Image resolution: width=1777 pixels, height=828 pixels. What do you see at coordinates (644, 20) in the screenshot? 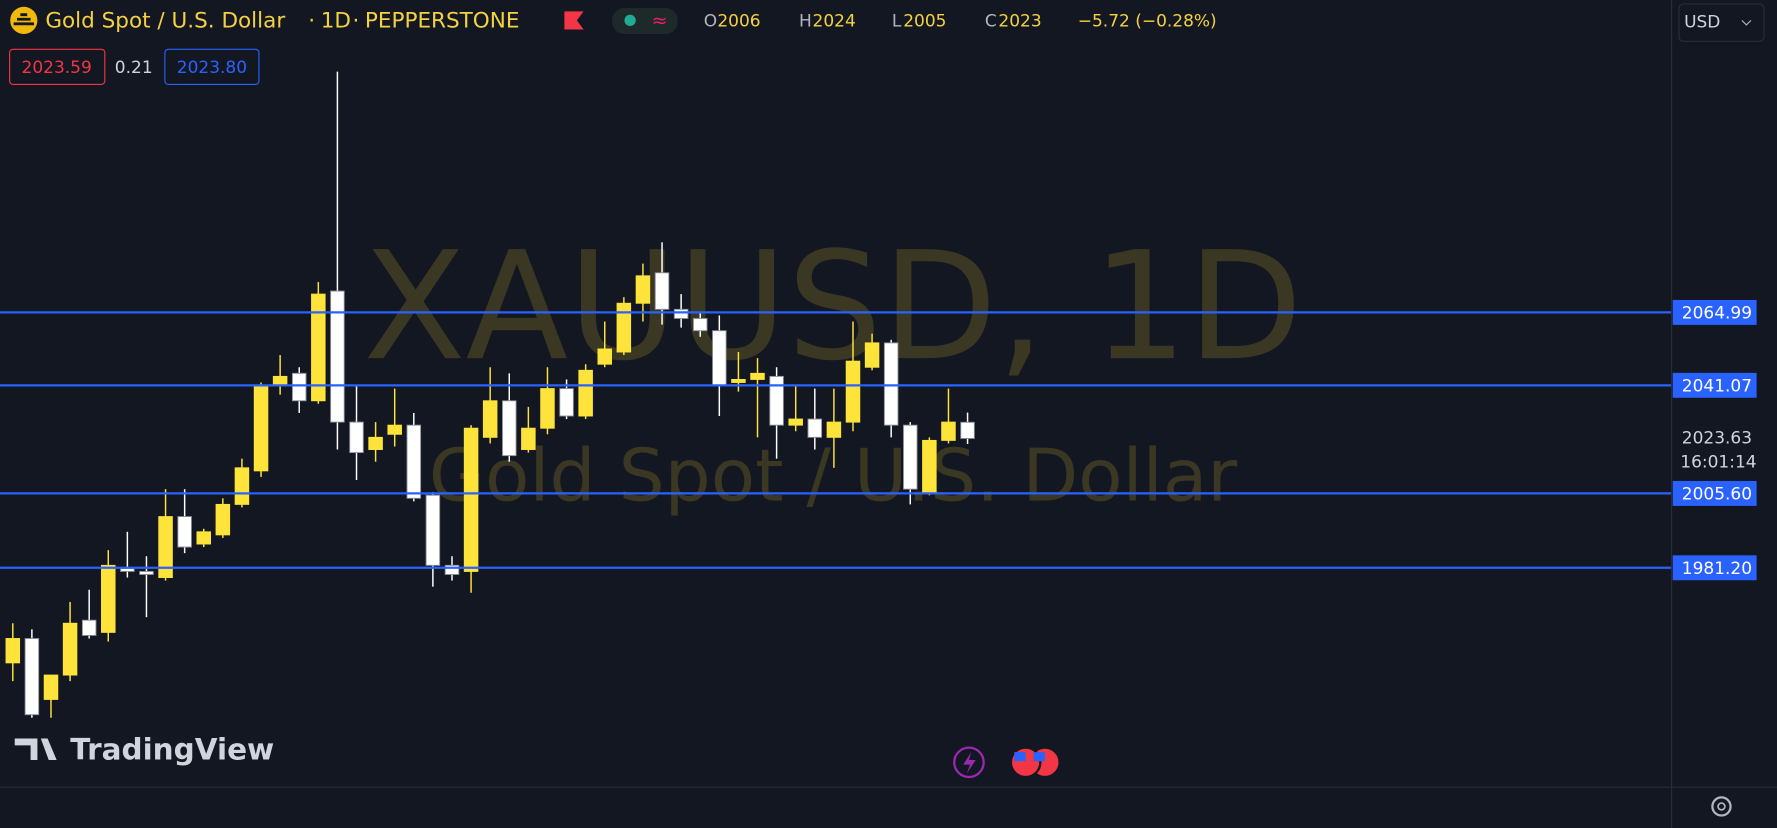
I see `status-pill` at bounding box center [644, 20].